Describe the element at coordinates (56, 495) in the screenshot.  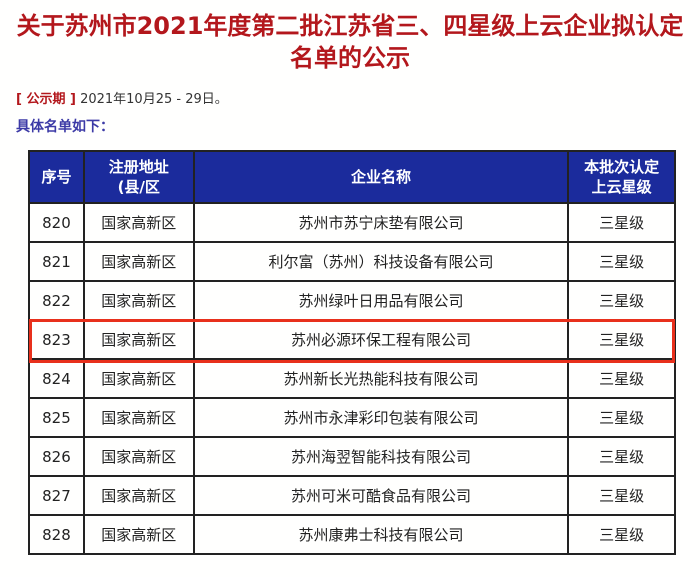
I see `cell-index: 827` at that location.